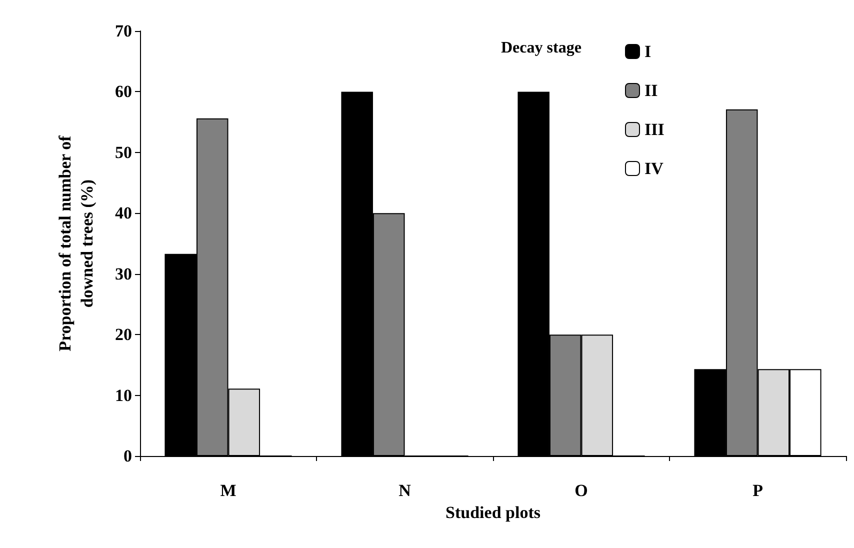 The height and width of the screenshot is (548, 854). I want to click on y-axis-title: Proportion of total number of downed trees (%), so click(76, 243).